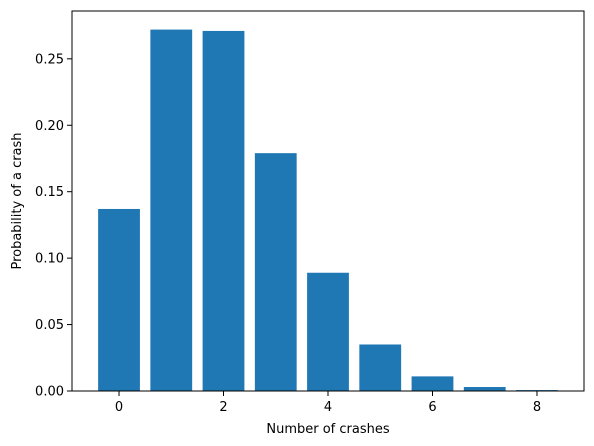 The height and width of the screenshot is (446, 594). I want to click on y-tick-label: 0.20, so click(49, 126).